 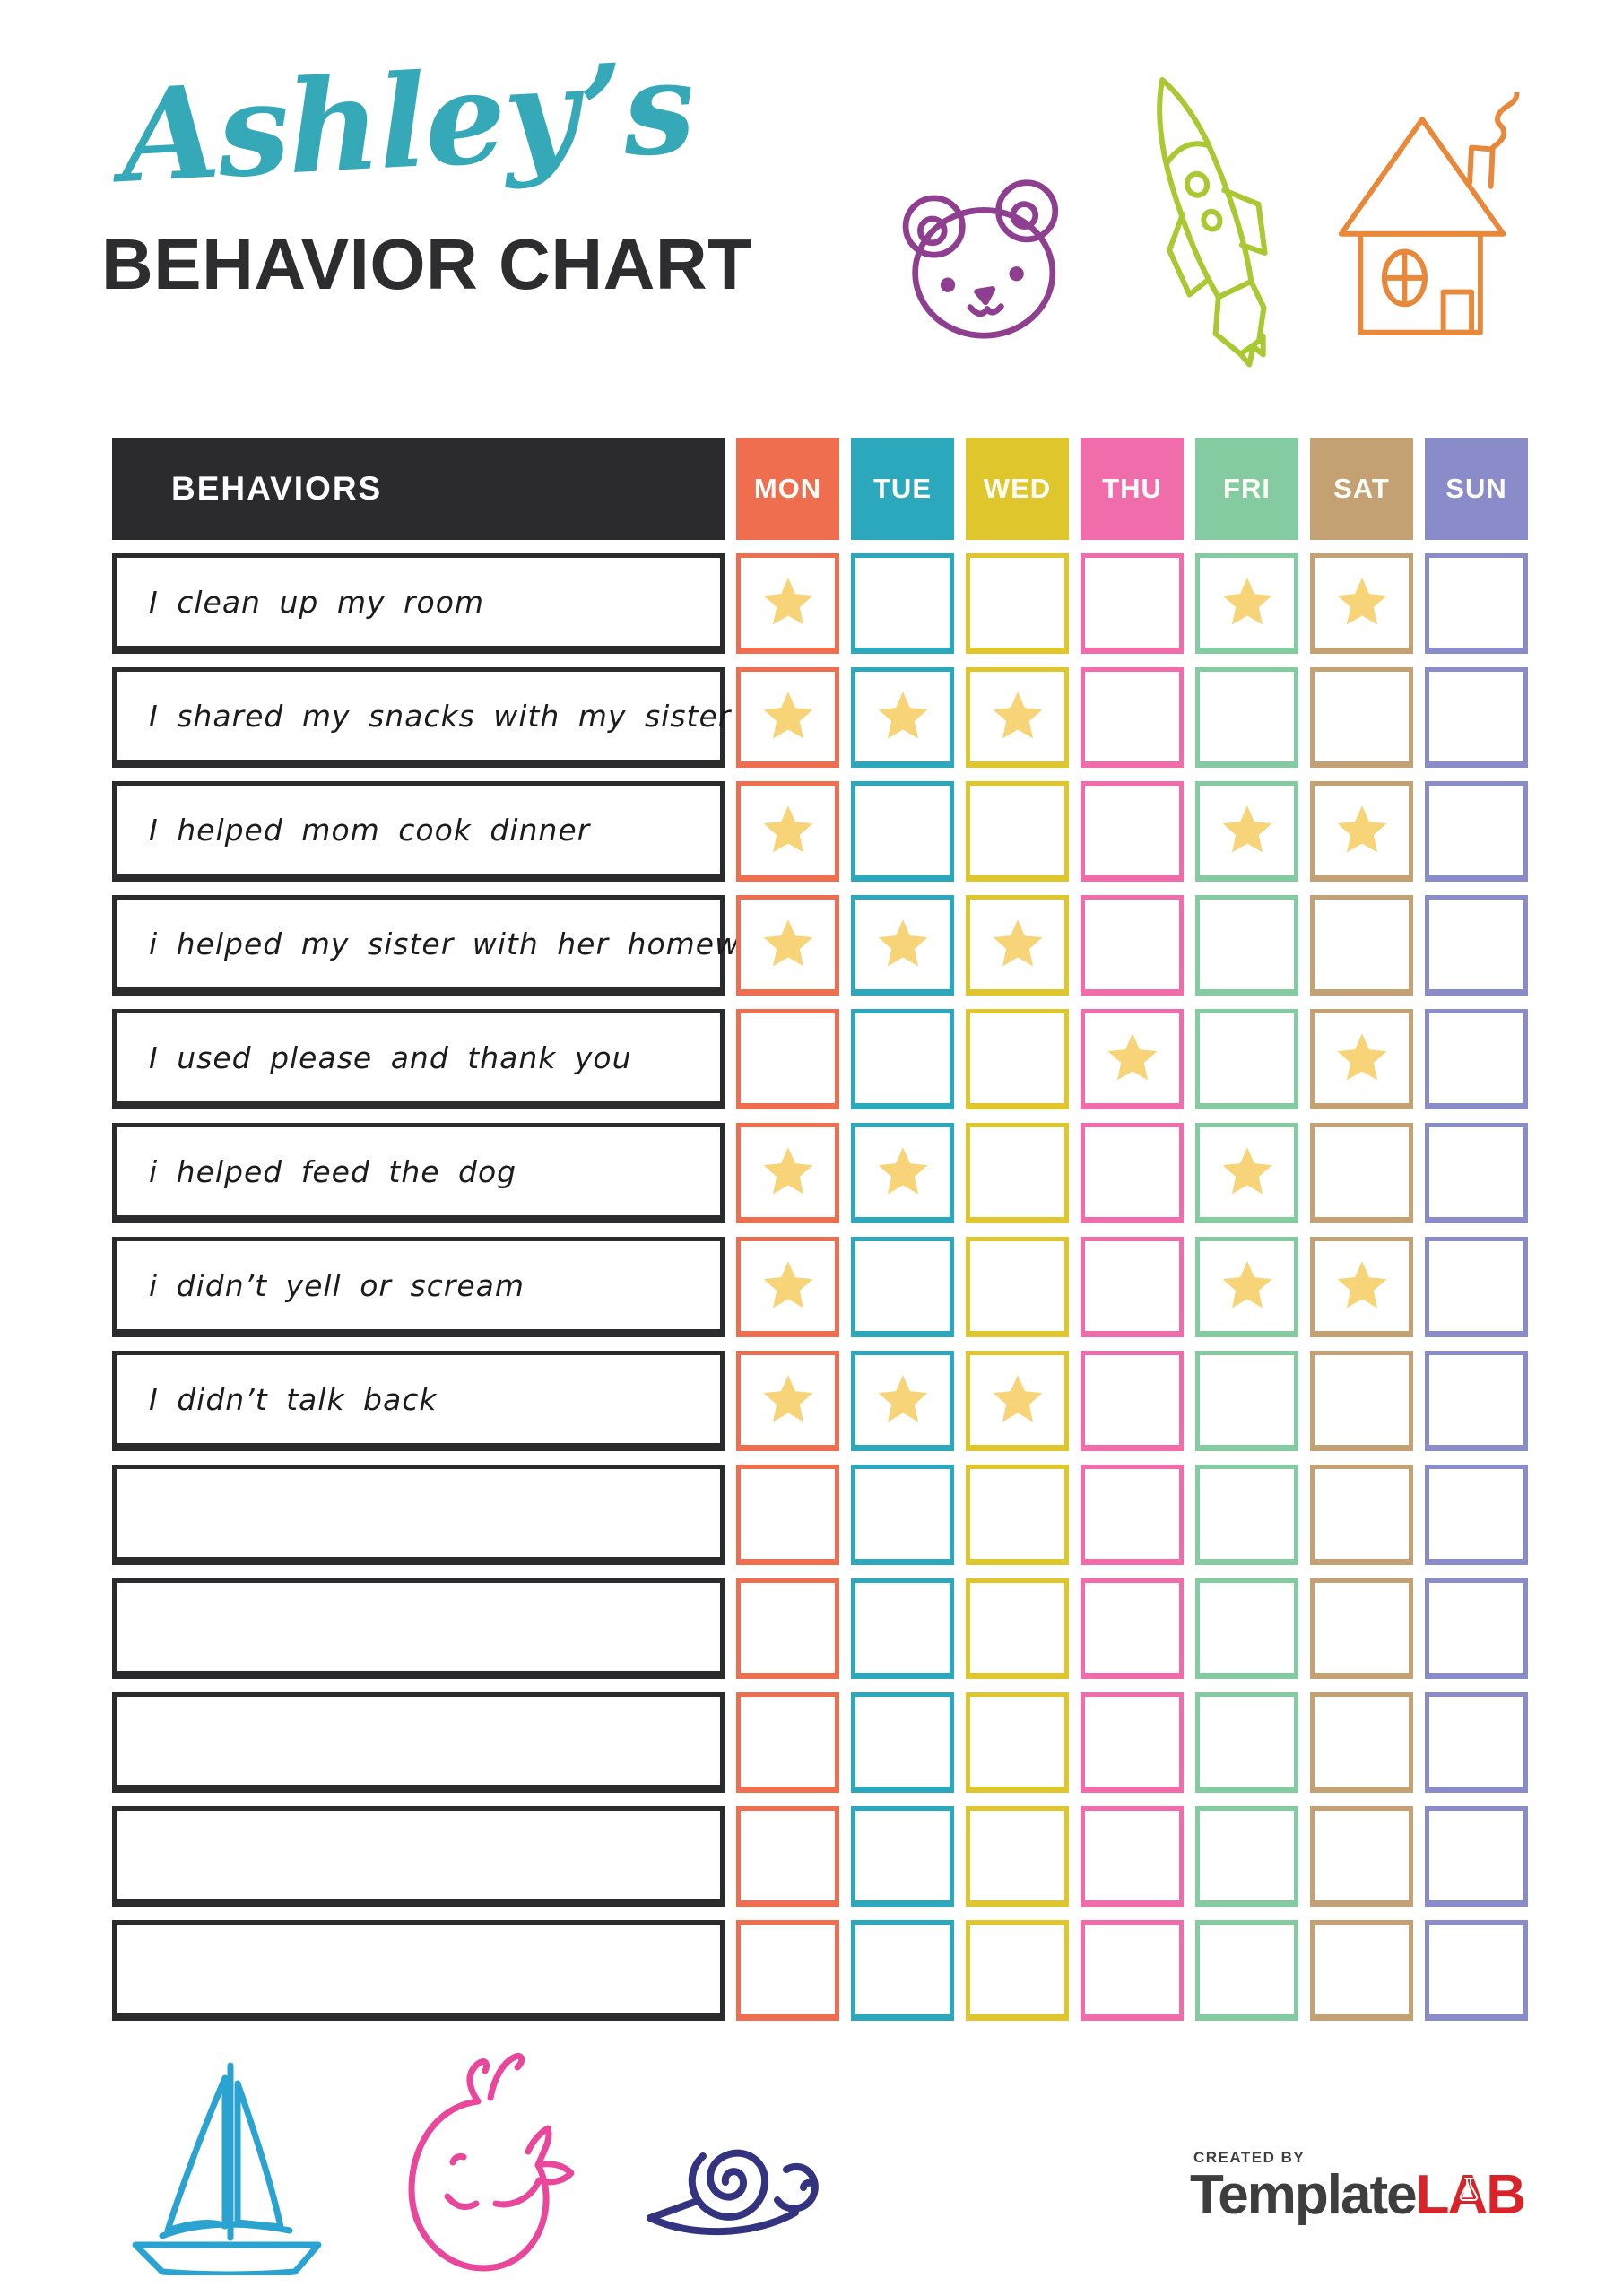 I want to click on behavior-cell: I used please and thank you, so click(x=418, y=1059).